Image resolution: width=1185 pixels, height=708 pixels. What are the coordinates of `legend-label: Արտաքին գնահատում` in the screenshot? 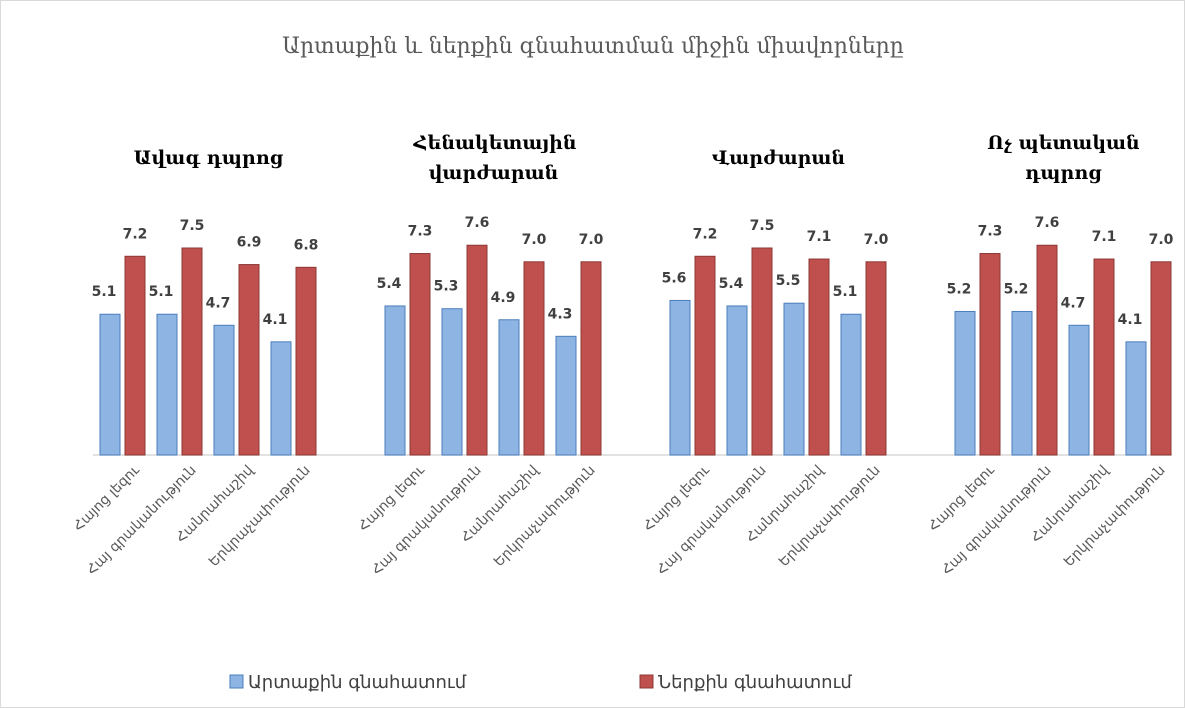 It's located at (357, 682).